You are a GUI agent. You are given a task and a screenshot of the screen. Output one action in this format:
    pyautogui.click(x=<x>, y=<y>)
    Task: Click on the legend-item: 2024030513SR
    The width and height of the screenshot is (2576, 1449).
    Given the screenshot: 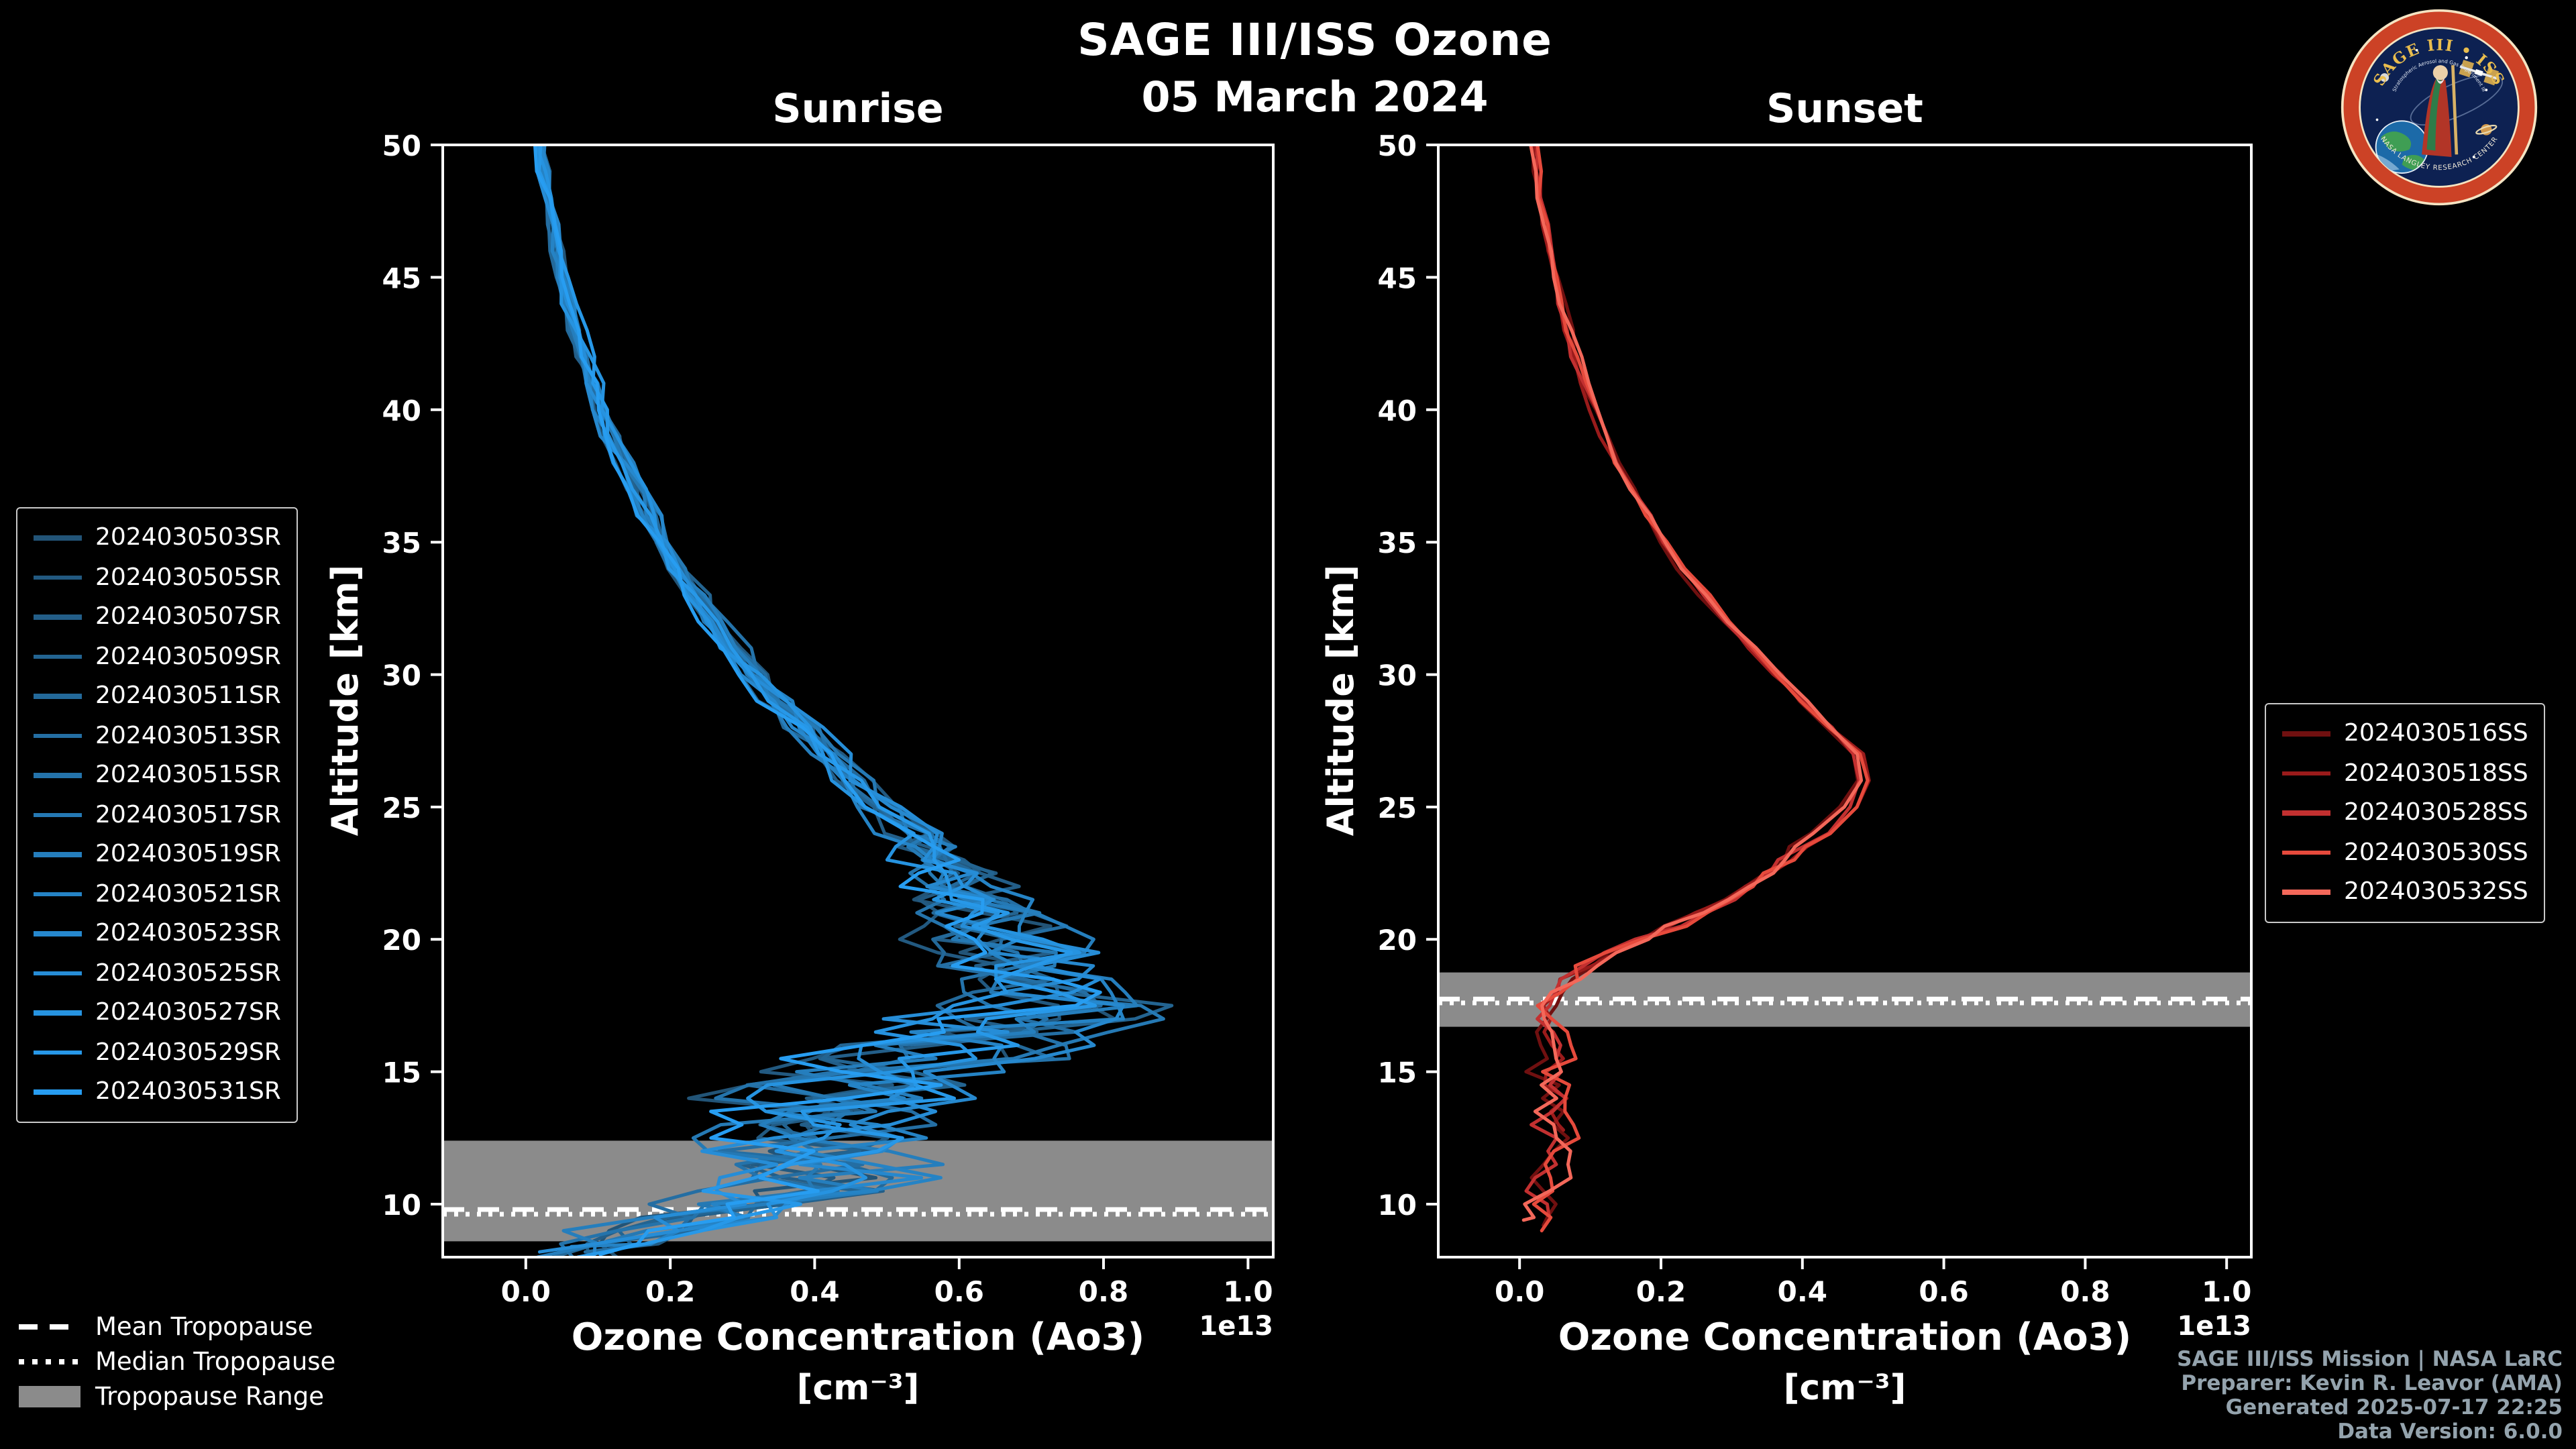 What is the action you would take?
    pyautogui.click(x=157, y=735)
    